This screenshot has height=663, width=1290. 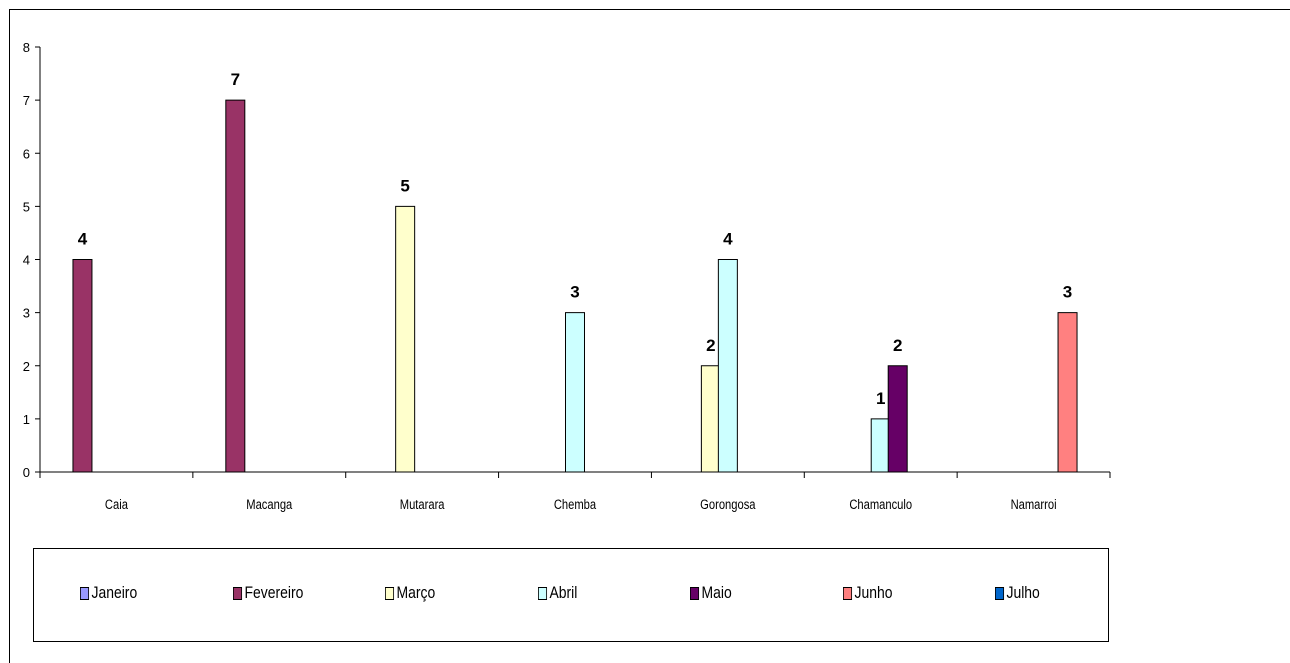 What do you see at coordinates (117, 504) in the screenshot?
I see `x-tick-label: Caia` at bounding box center [117, 504].